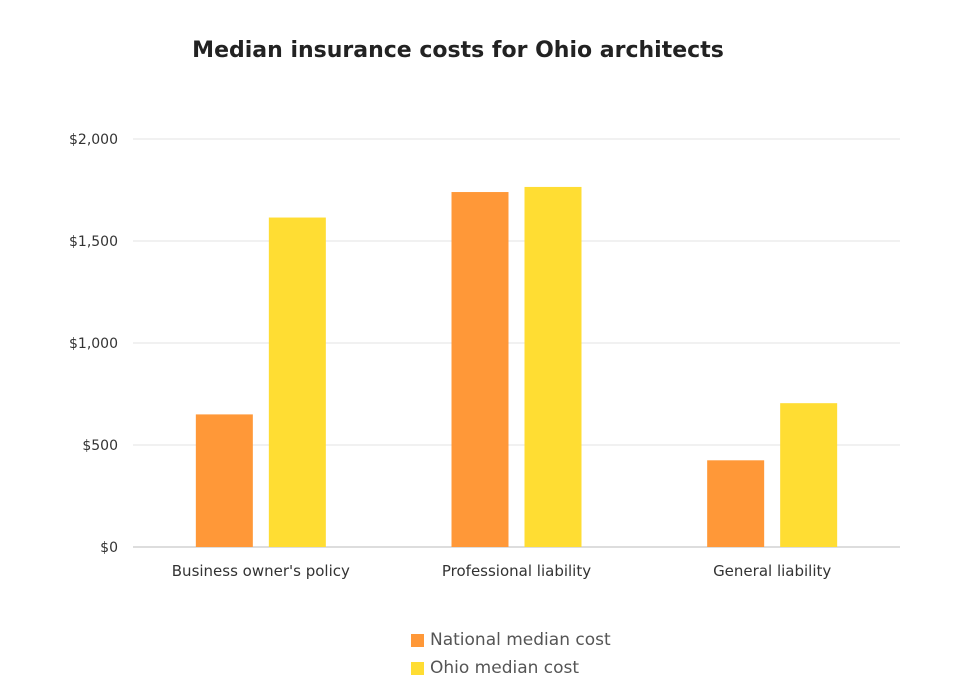 This screenshot has width=958, height=682. What do you see at coordinates (93, 140) in the screenshot?
I see `y-tick-label: $2,000` at bounding box center [93, 140].